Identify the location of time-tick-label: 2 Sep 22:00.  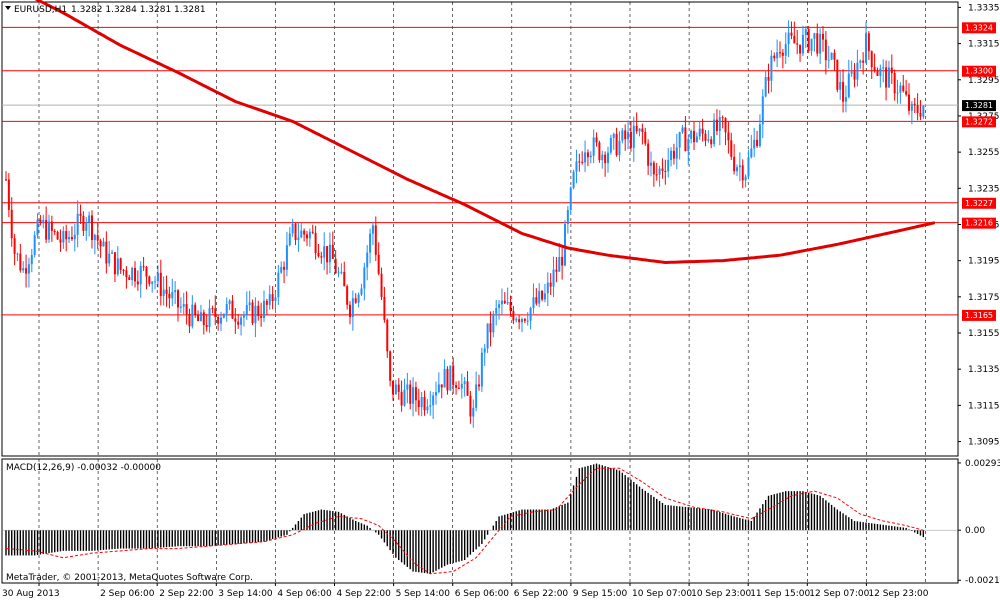
(186, 594).